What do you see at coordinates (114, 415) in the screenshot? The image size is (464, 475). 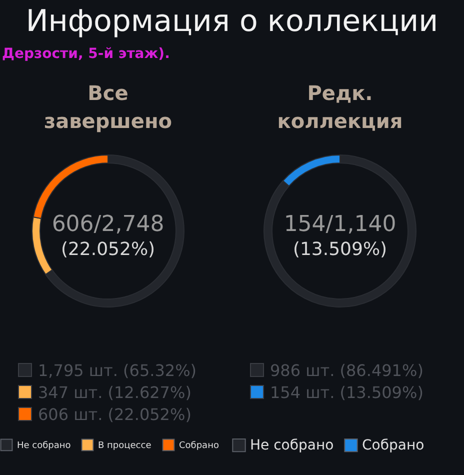 I see `text: 606 шт. (22.052%)` at bounding box center [114, 415].